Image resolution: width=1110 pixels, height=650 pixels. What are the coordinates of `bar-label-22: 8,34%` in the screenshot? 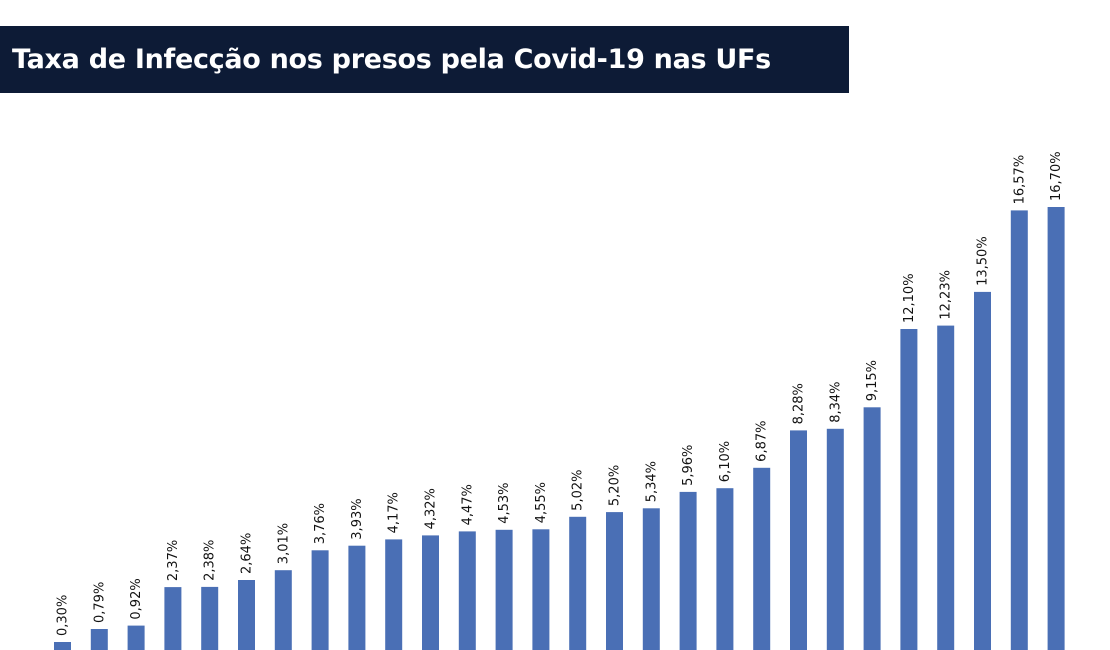 It's located at (835, 401).